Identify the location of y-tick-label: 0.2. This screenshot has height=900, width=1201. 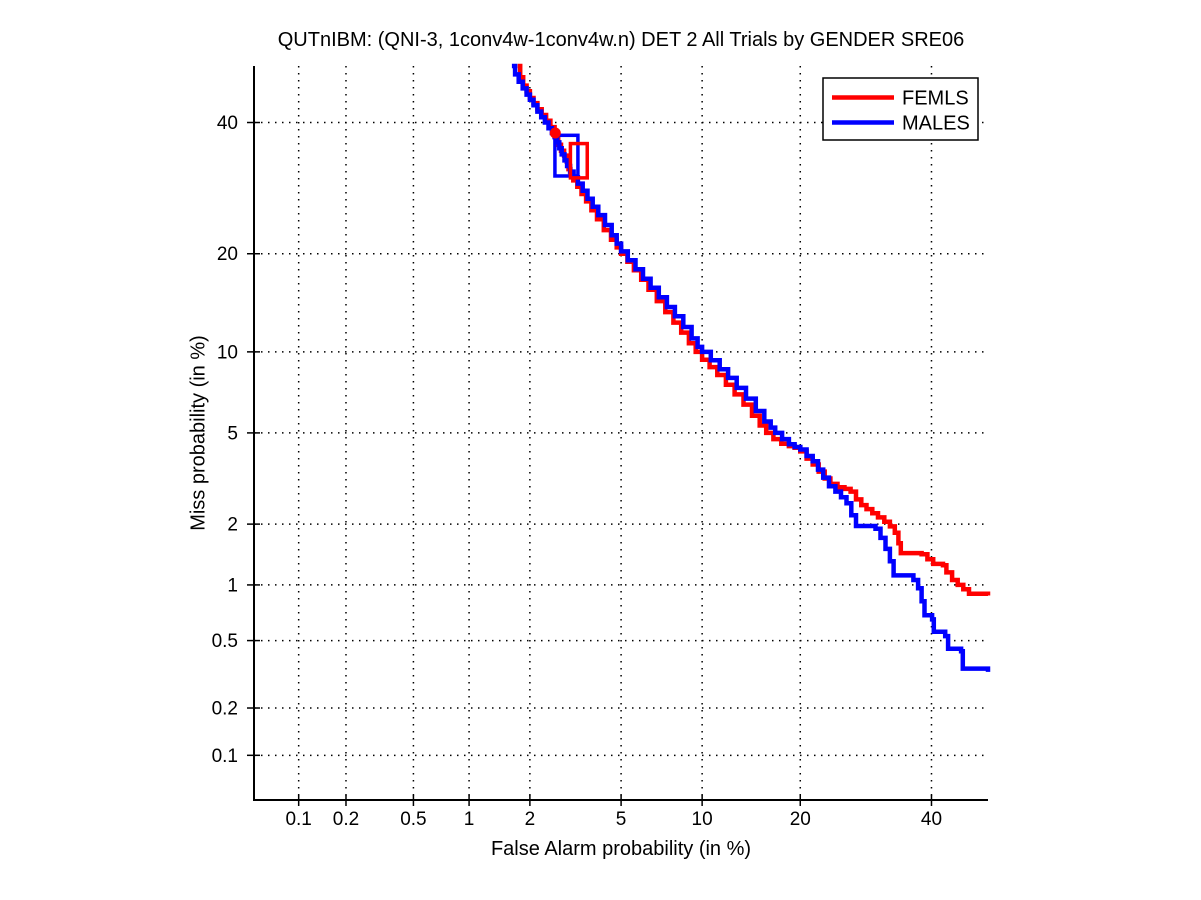
(225, 709).